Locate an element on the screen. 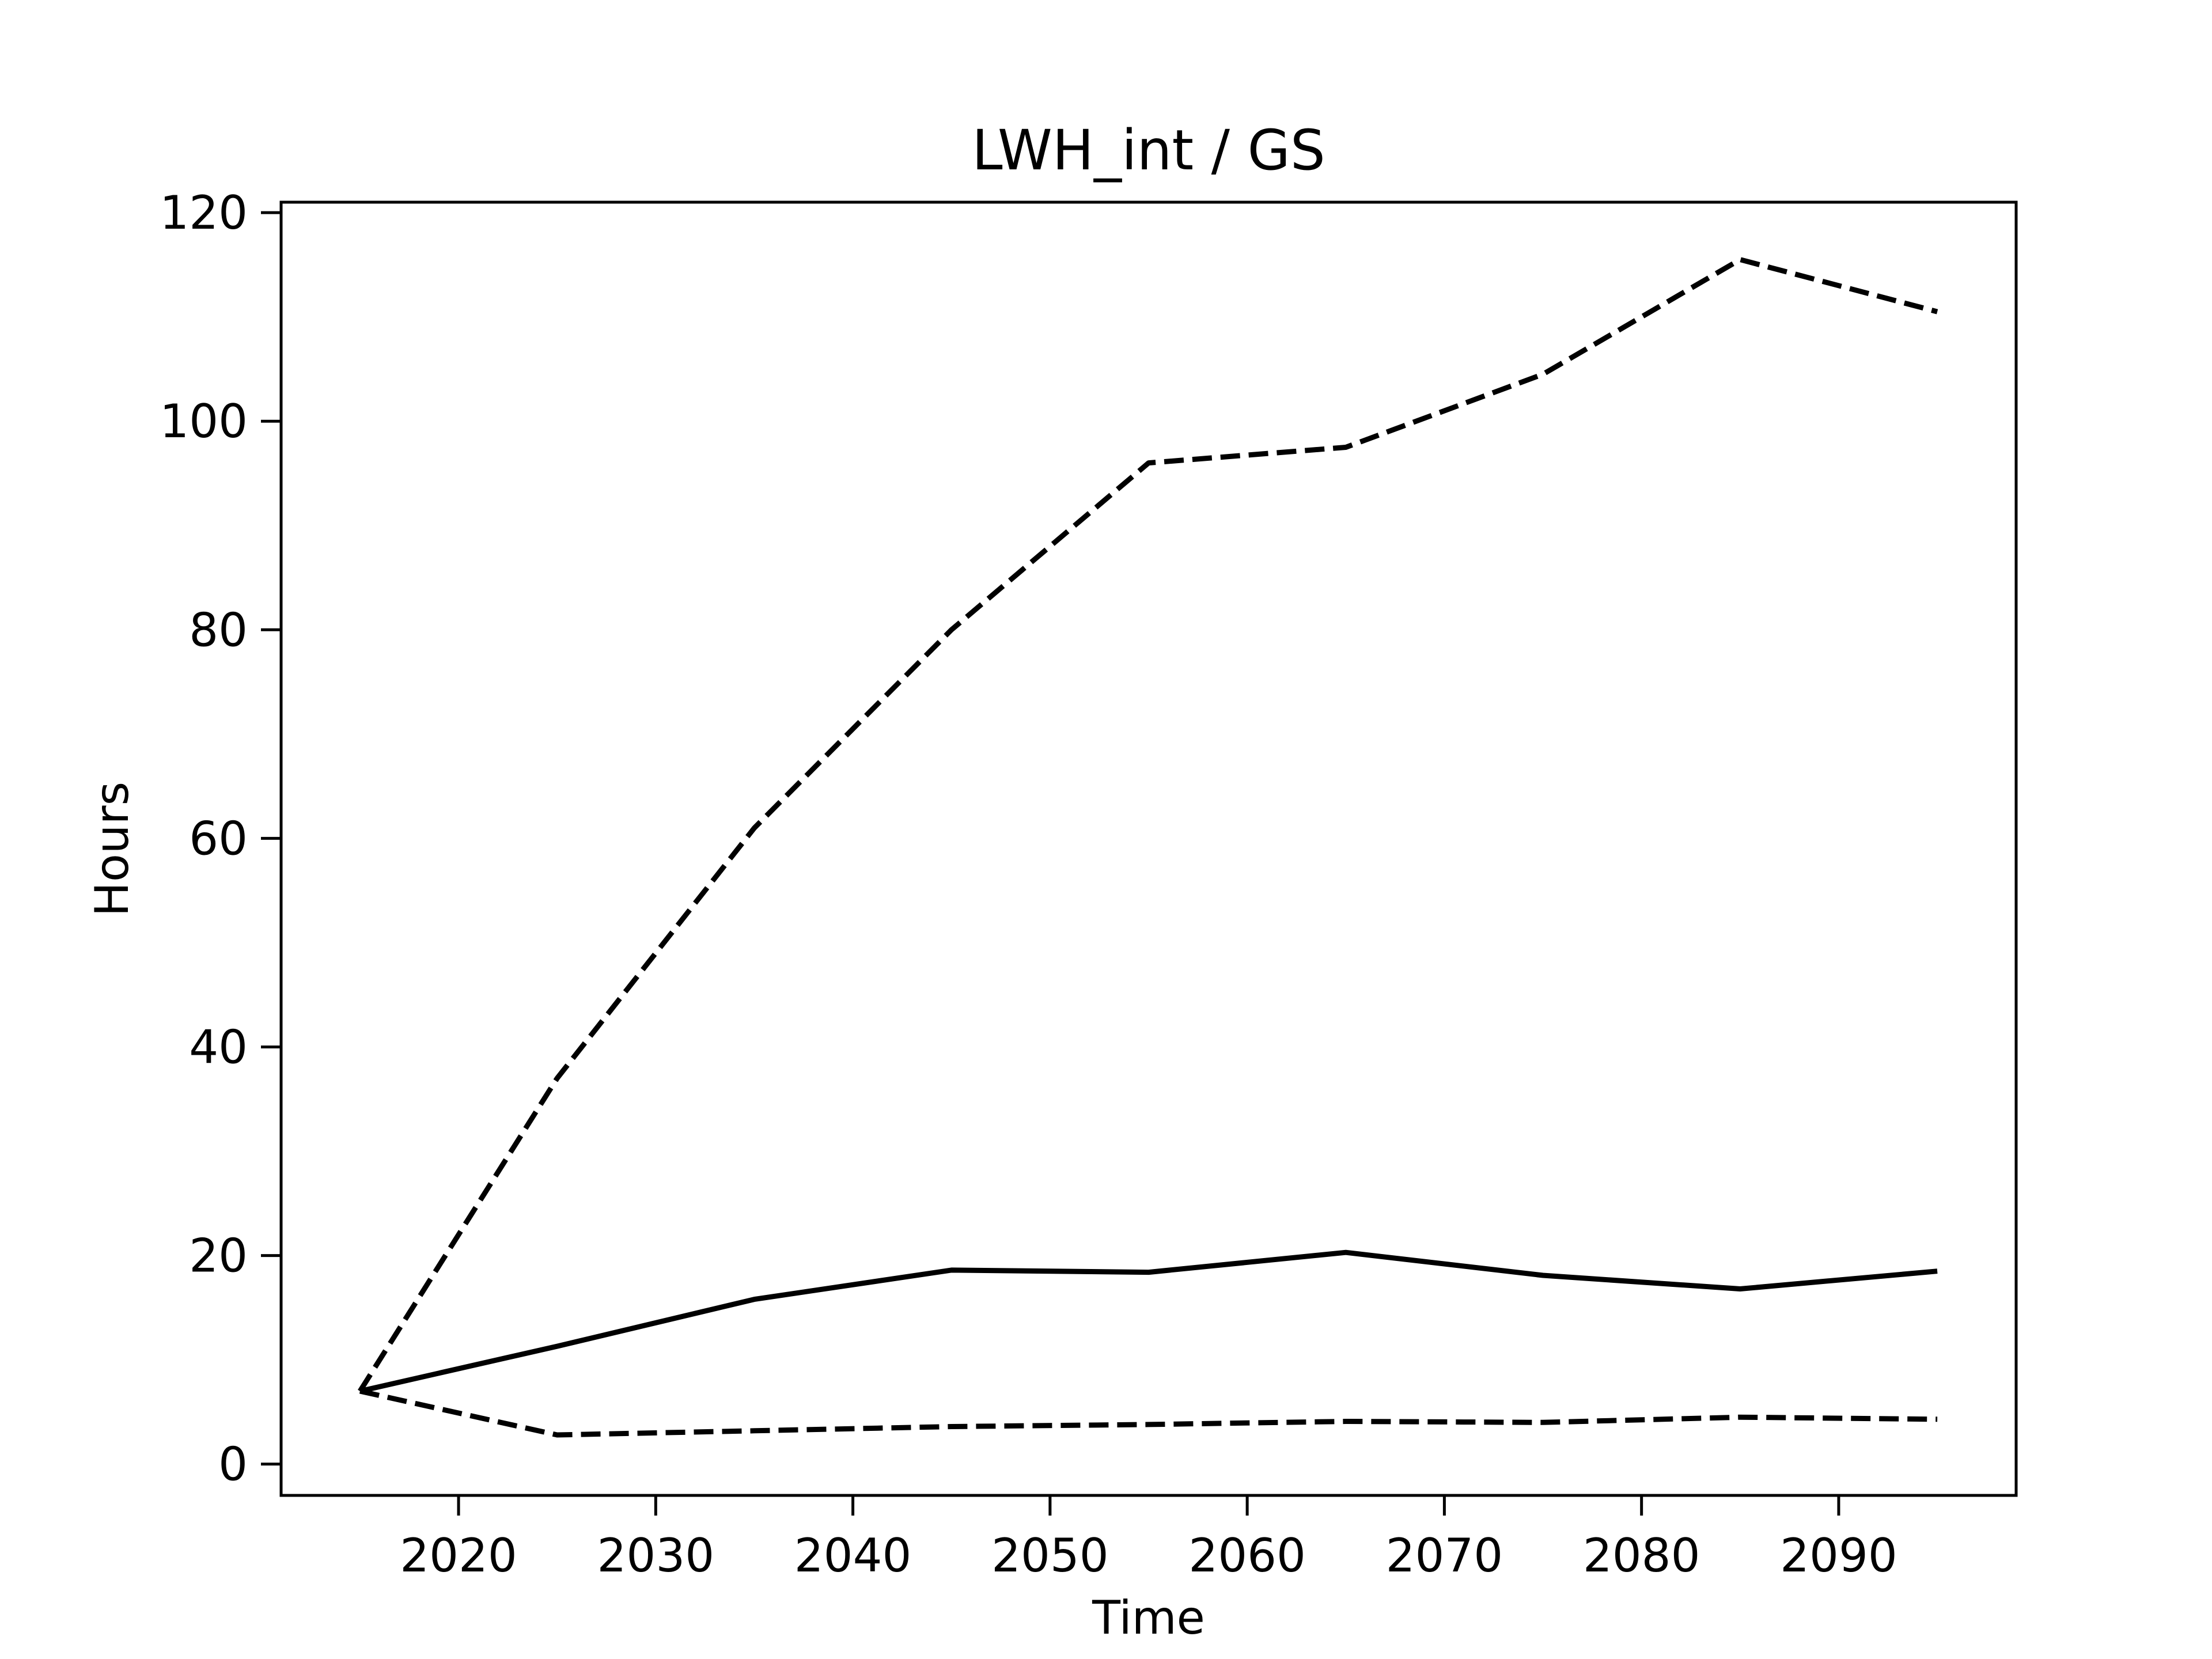 The width and height of the screenshot is (2212, 1659). x-tick-label: 2060 is located at coordinates (1247, 1555).